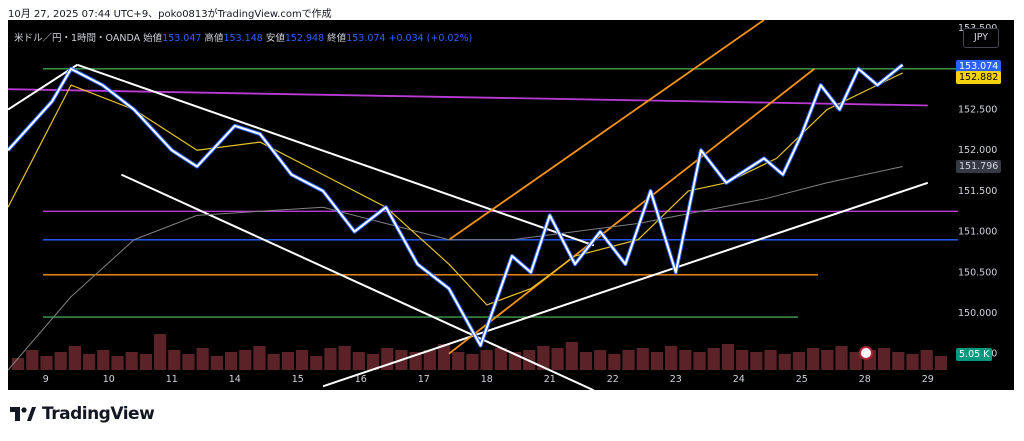  Describe the element at coordinates (424, 379) in the screenshot. I see `x-tick-label: 17` at that location.